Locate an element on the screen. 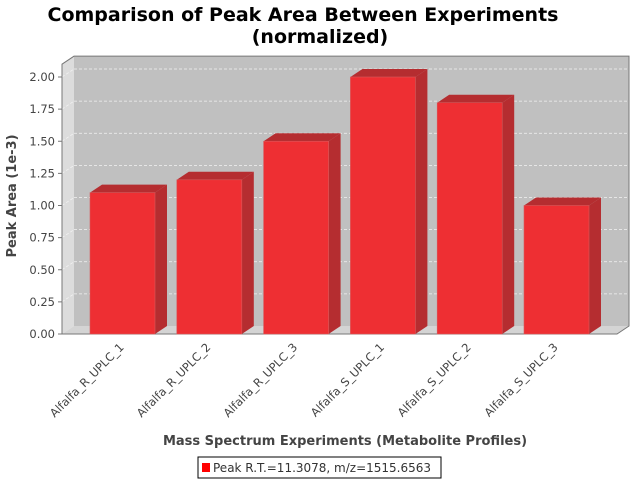  x-tick-label: Alfalfa_R_UPLC_1 is located at coordinates (87, 380).